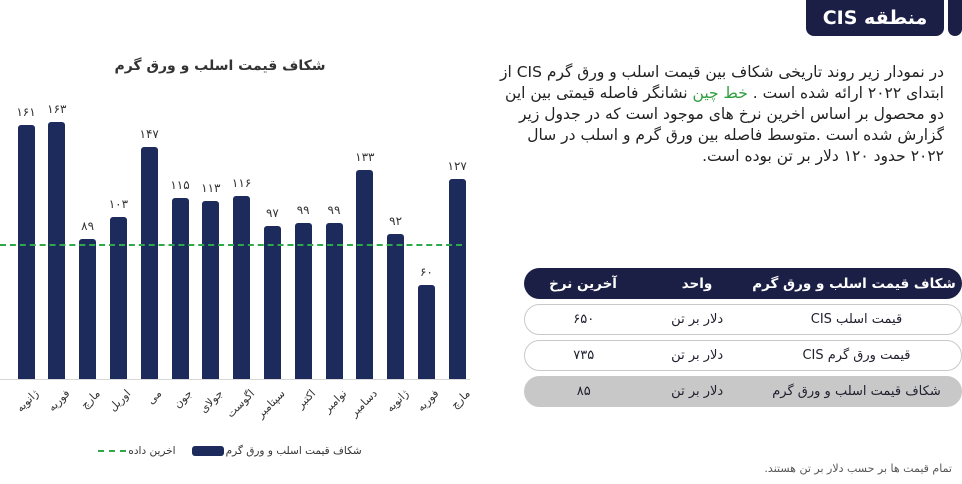  I want to click on header-tab-decoration, so click(955, 18).